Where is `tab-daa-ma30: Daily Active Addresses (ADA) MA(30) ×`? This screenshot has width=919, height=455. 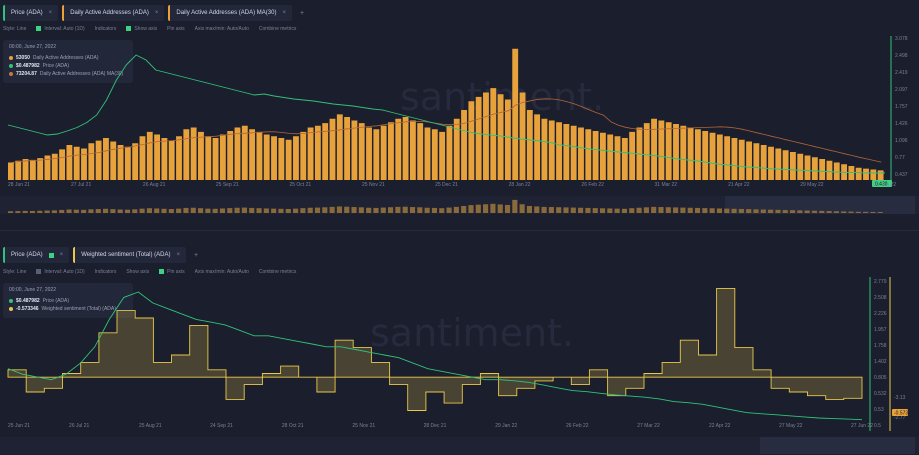
tab-daa-ma30: Daily Active Addresses (ADA) MA(30) × is located at coordinates (230, 13).